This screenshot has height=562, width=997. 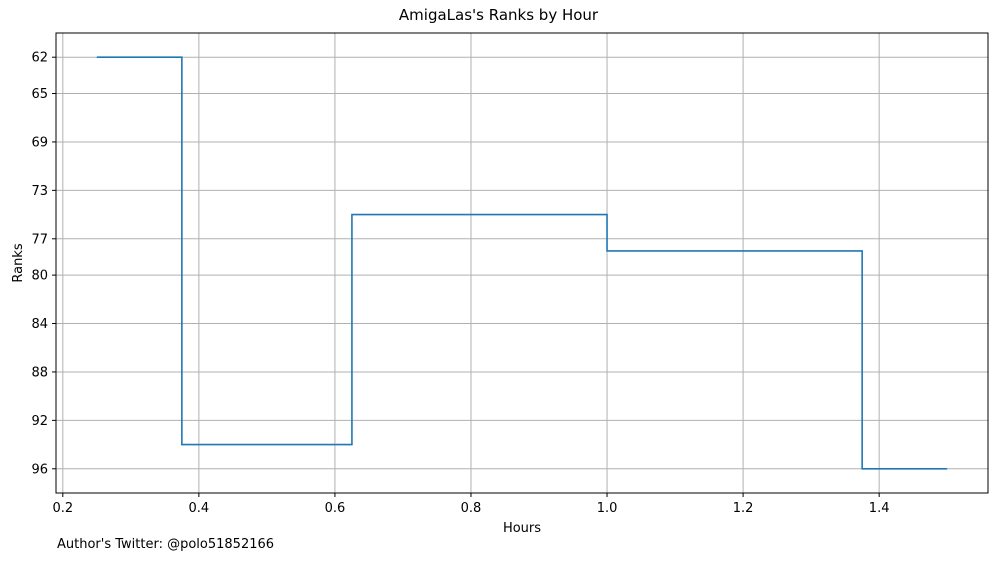 What do you see at coordinates (199, 508) in the screenshot?
I see `x-tick-label: 0.4` at bounding box center [199, 508].